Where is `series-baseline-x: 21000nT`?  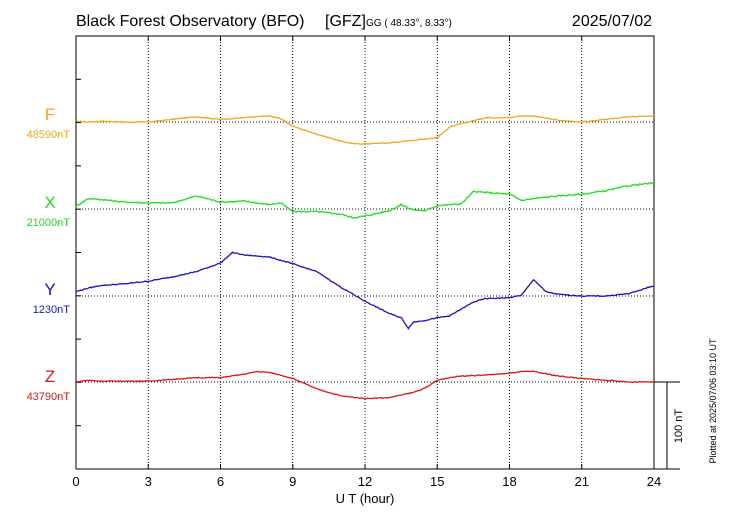 series-baseline-x: 21000nT is located at coordinates (49, 223).